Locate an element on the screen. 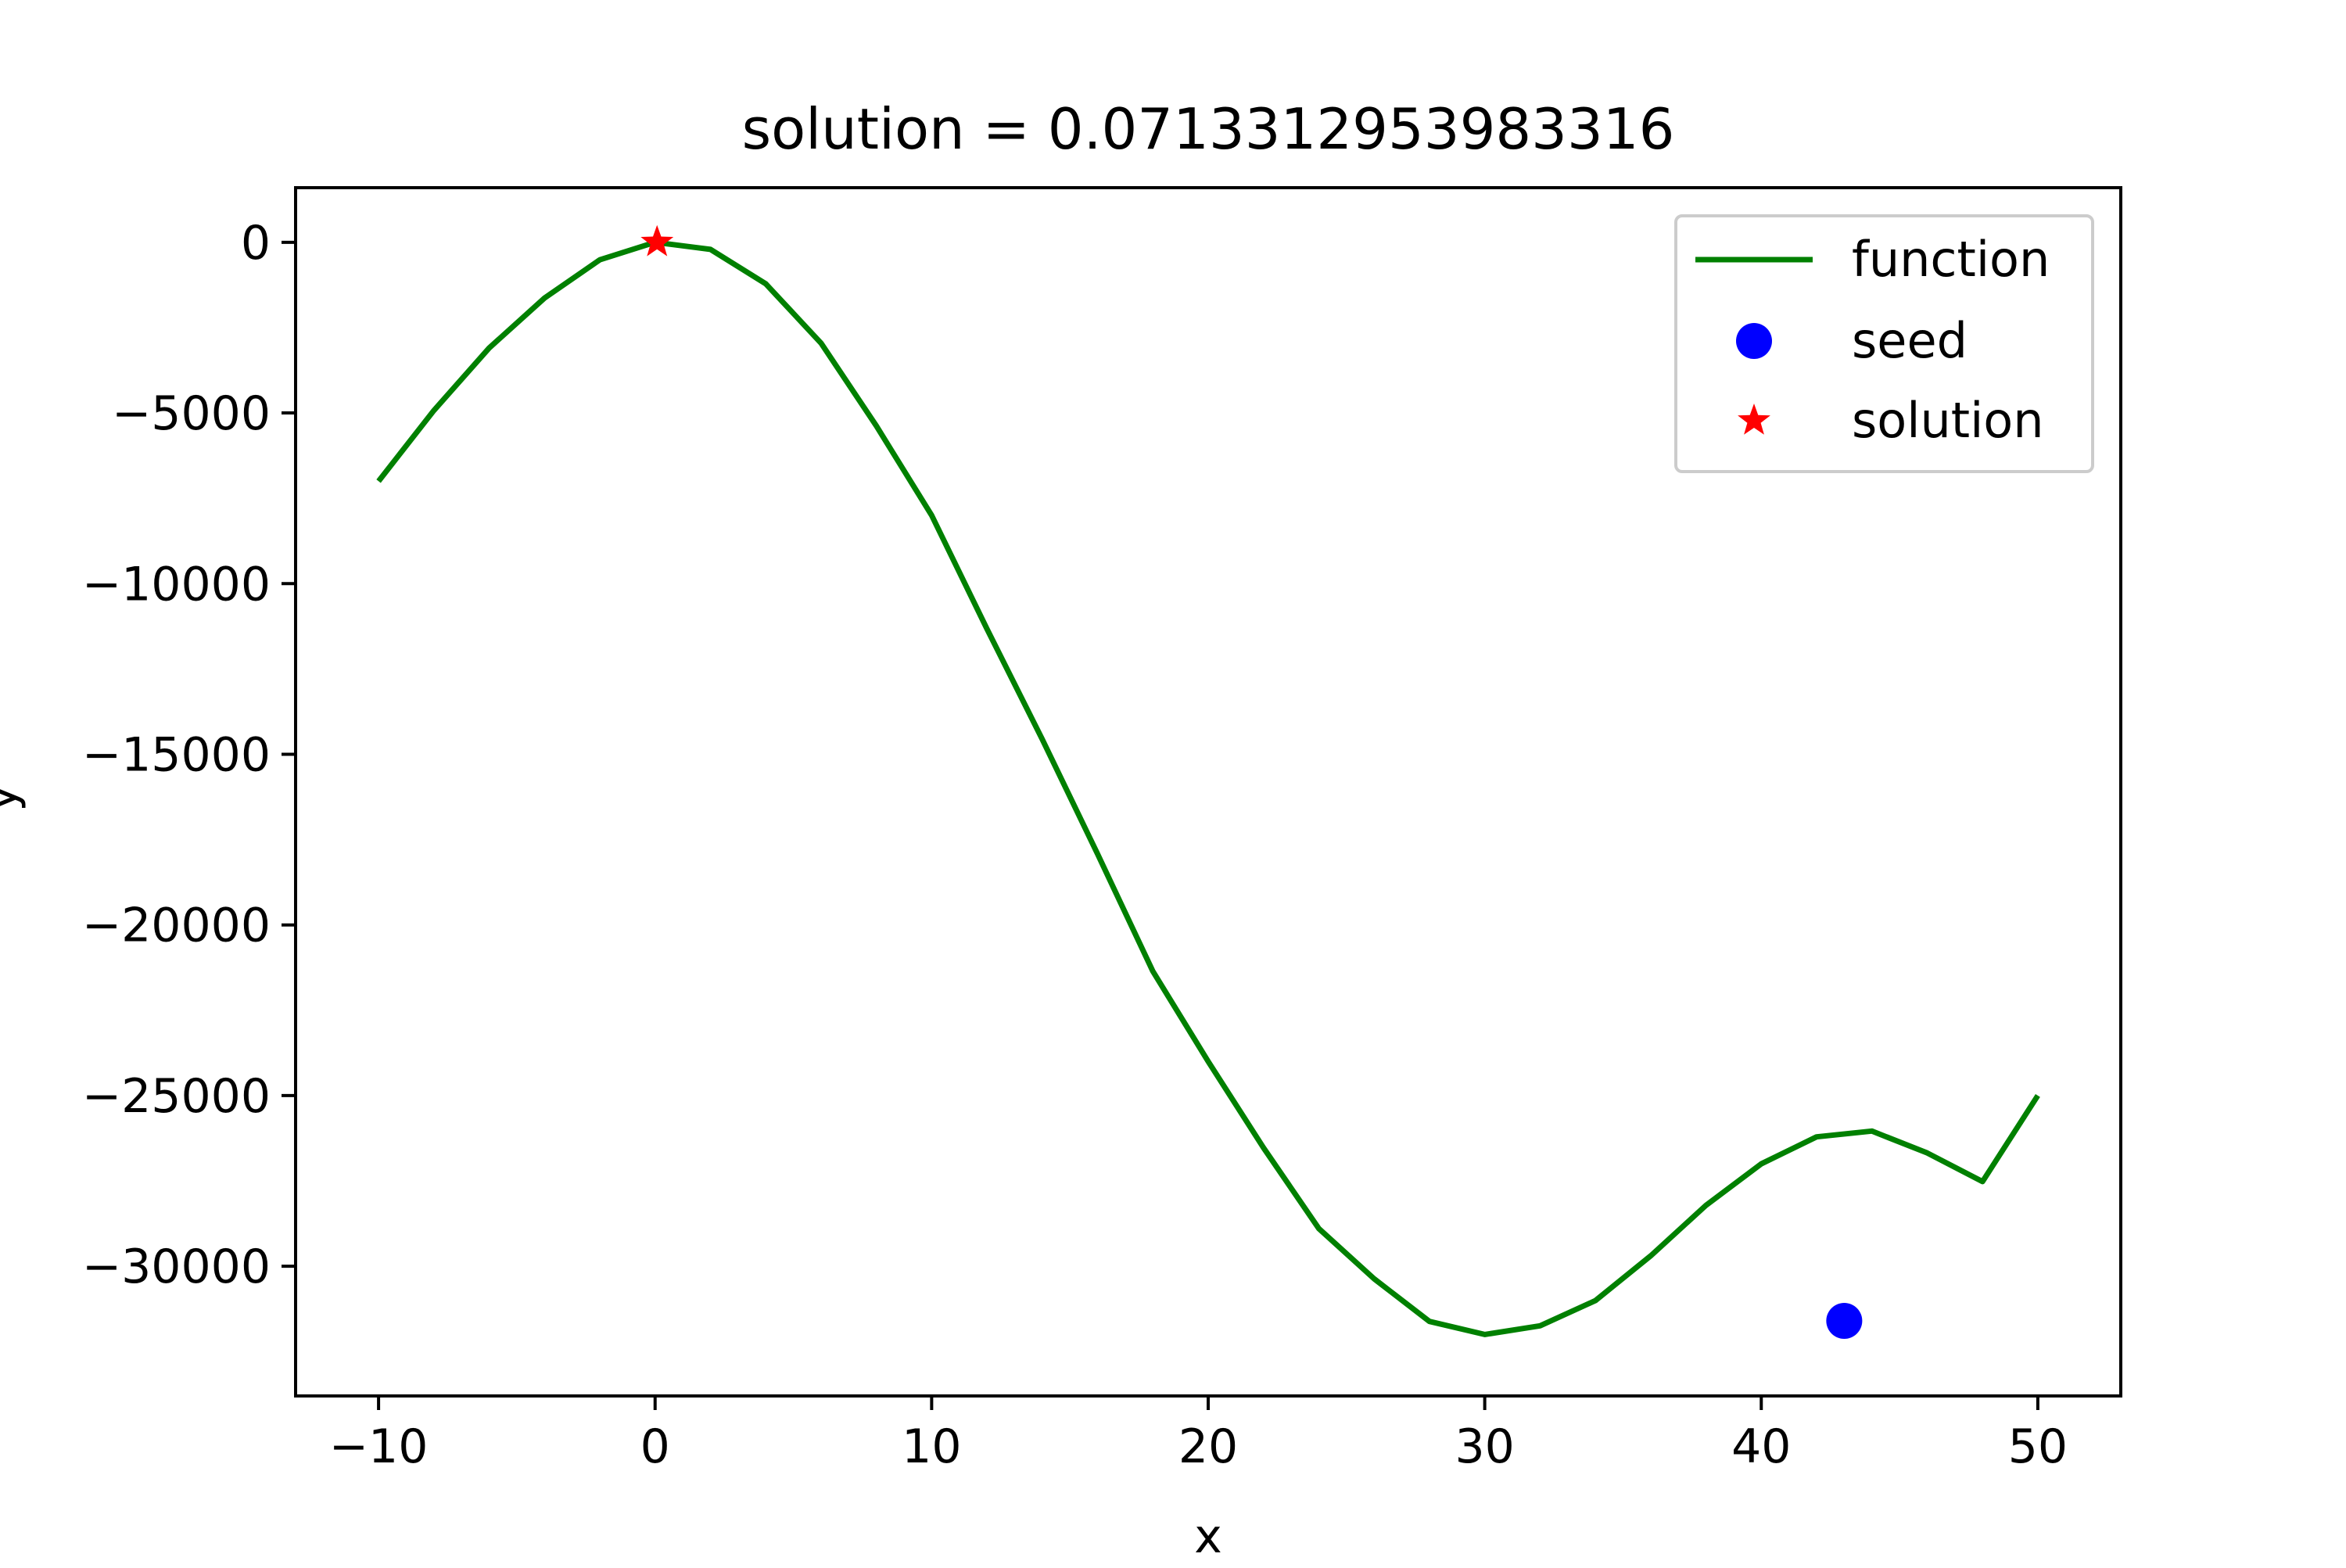 Image resolution: width=2346 pixels, height=1568 pixels. y-tick-label: −25000 is located at coordinates (176, 1096).